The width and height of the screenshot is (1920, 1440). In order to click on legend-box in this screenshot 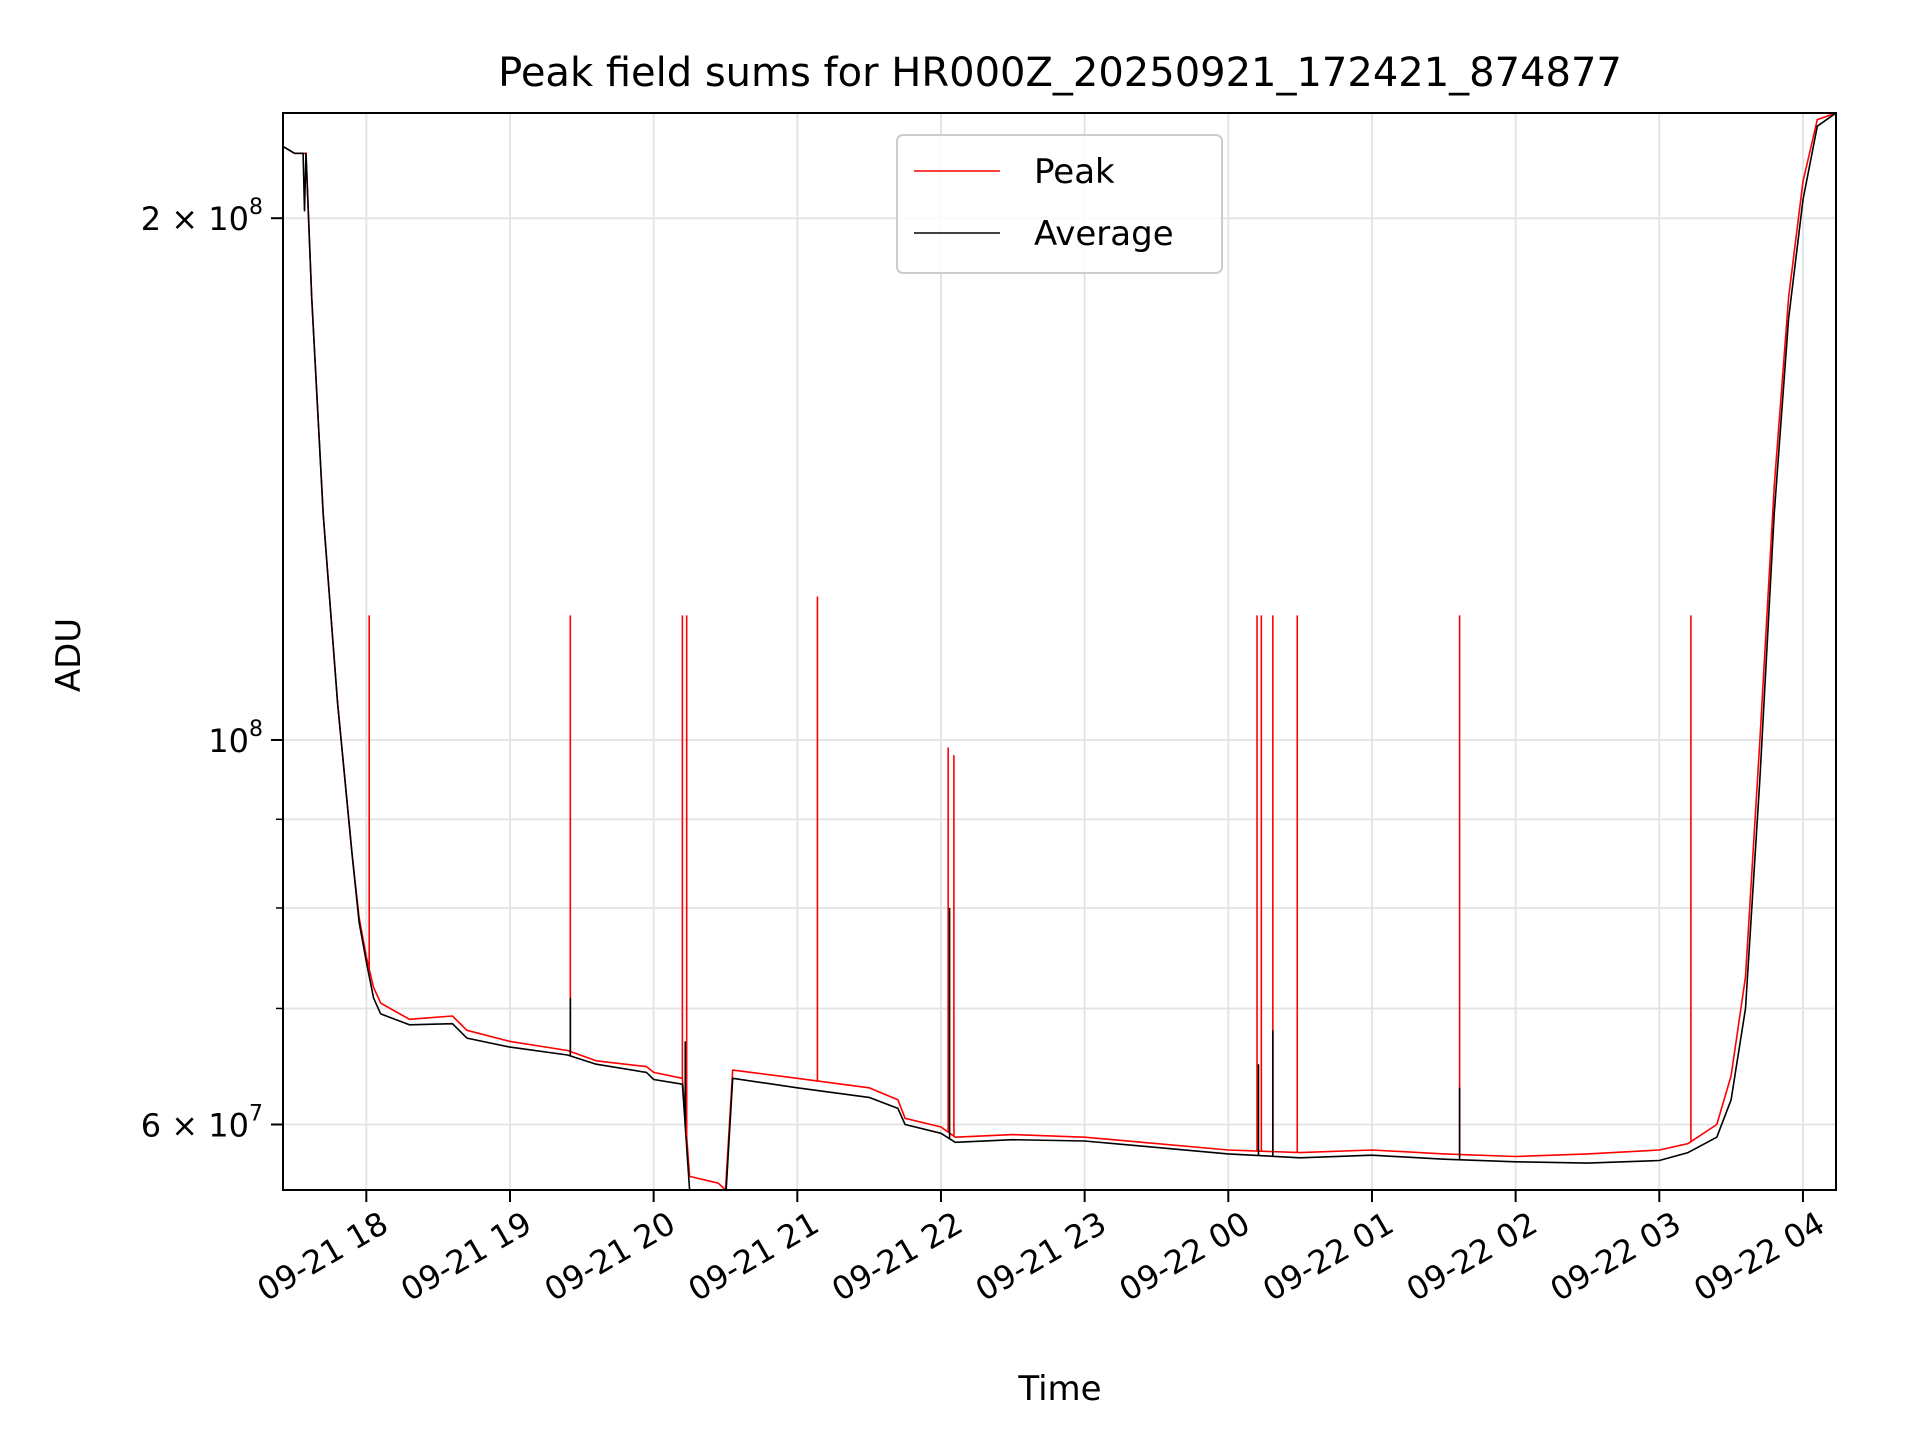, I will do `click(1059, 204)`.